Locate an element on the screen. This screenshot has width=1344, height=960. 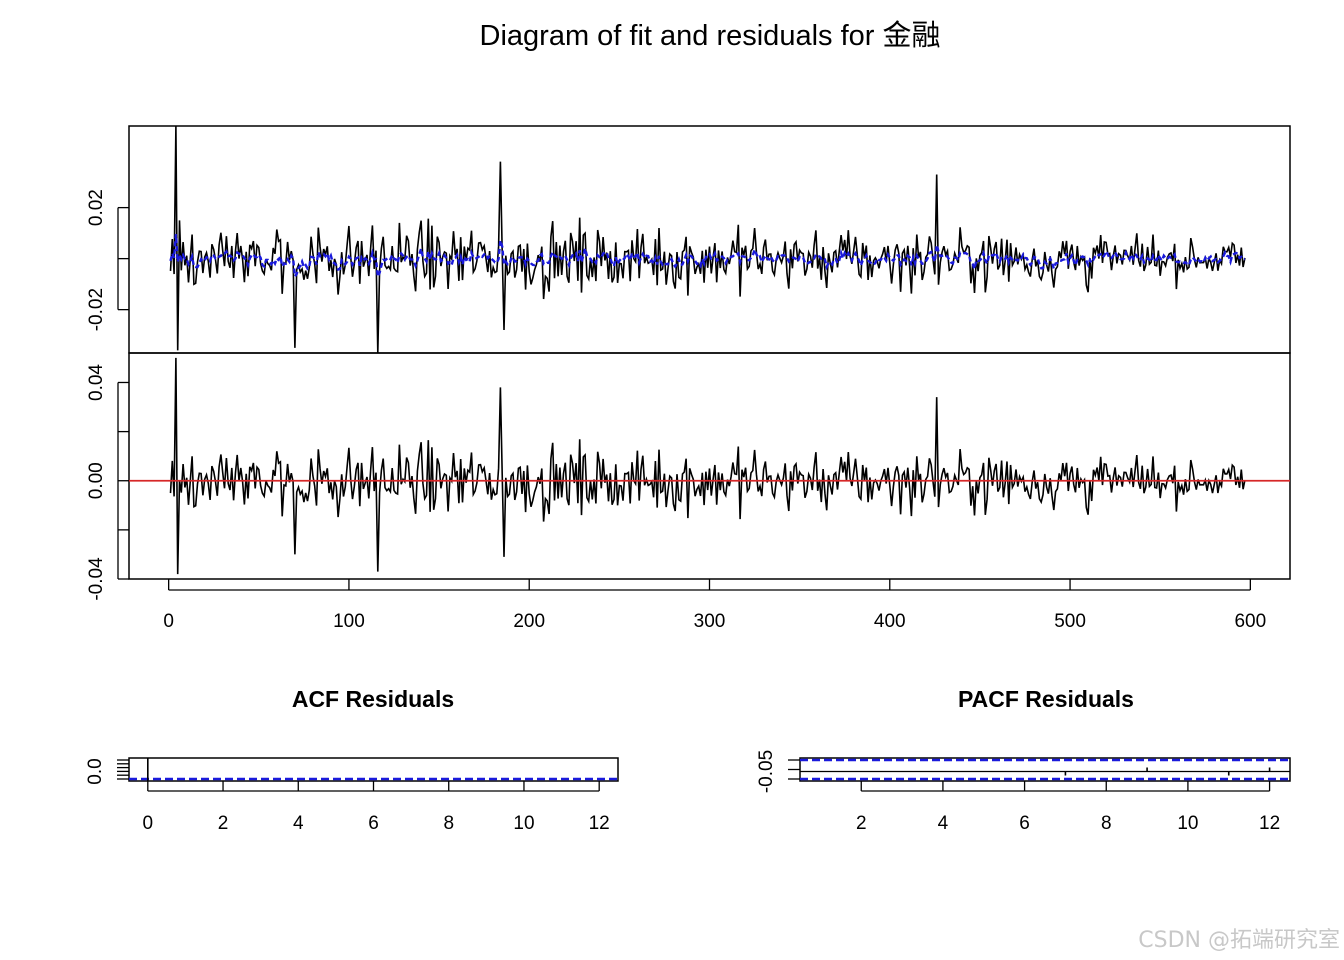
residuals-x-tick-label: 300 is located at coordinates (710, 621).